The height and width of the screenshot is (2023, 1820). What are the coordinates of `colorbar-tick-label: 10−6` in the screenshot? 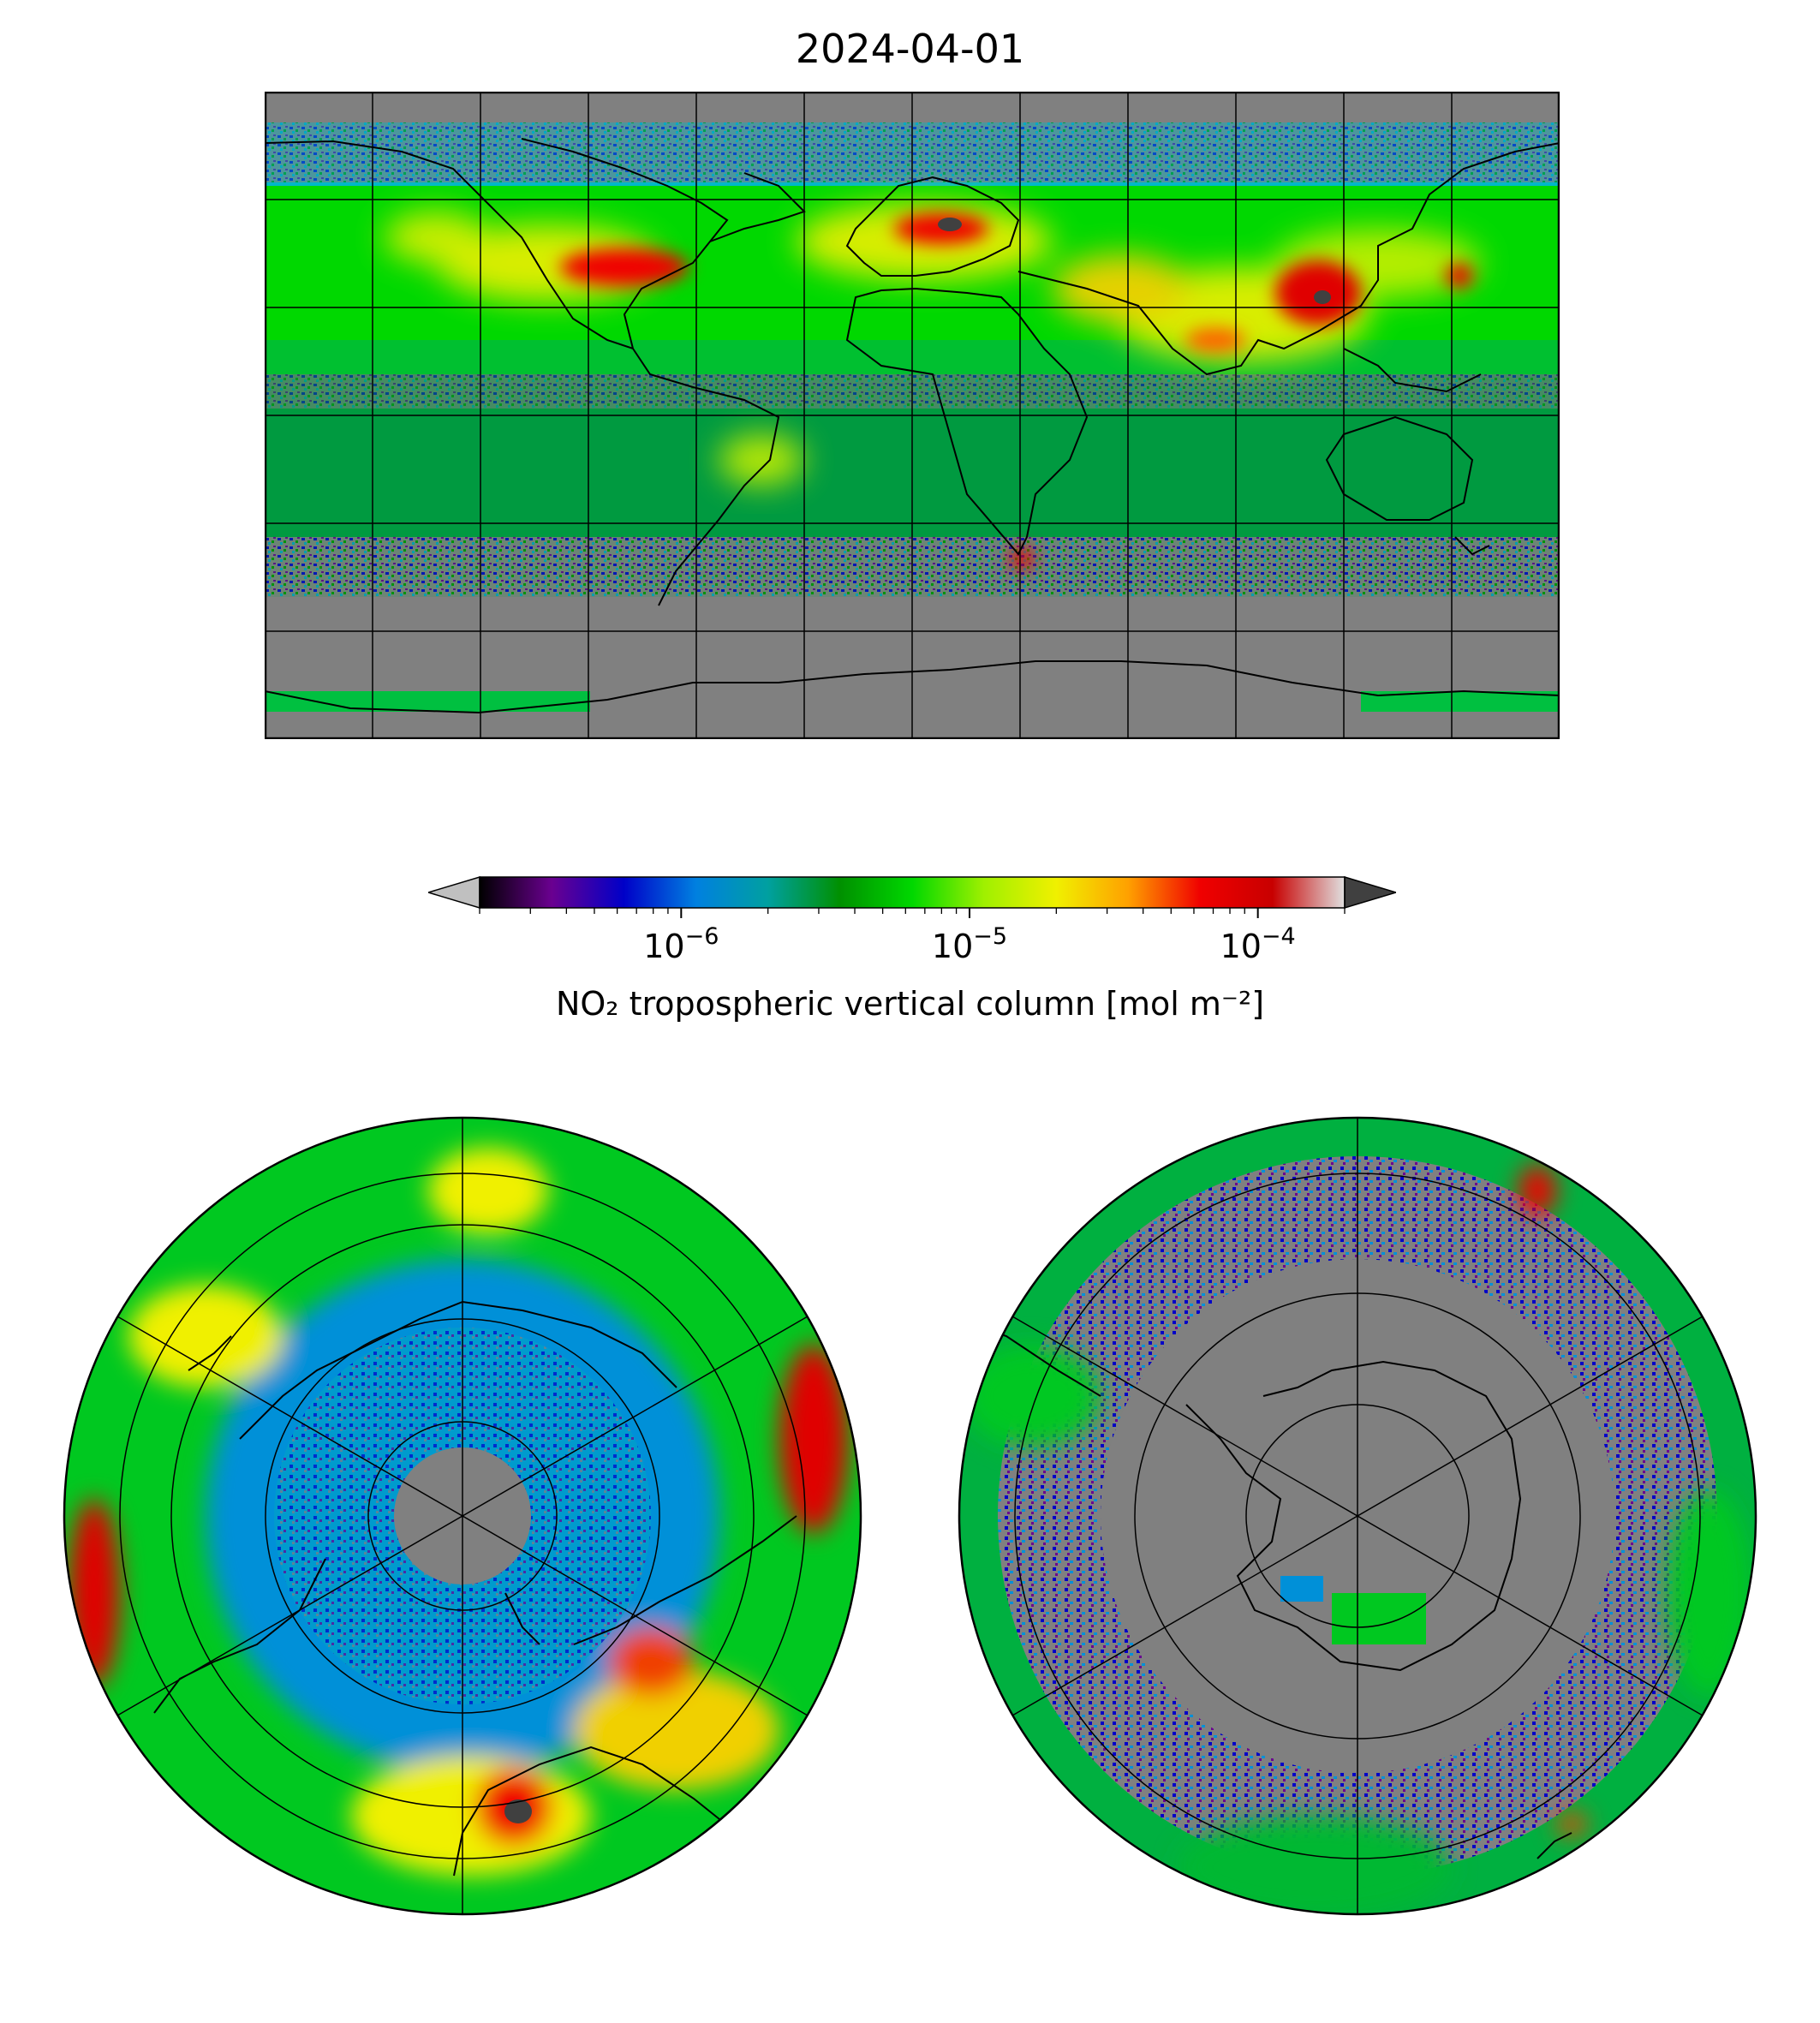 It's located at (681, 941).